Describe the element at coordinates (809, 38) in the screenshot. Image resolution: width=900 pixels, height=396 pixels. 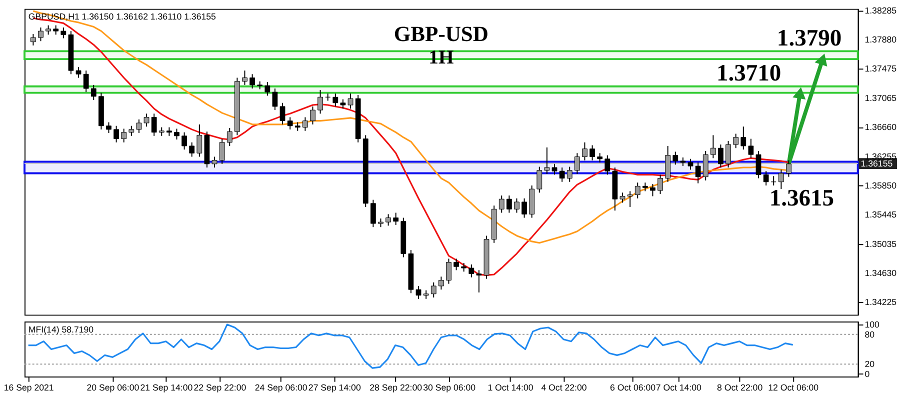
I see `band-label: 1.3790` at that location.